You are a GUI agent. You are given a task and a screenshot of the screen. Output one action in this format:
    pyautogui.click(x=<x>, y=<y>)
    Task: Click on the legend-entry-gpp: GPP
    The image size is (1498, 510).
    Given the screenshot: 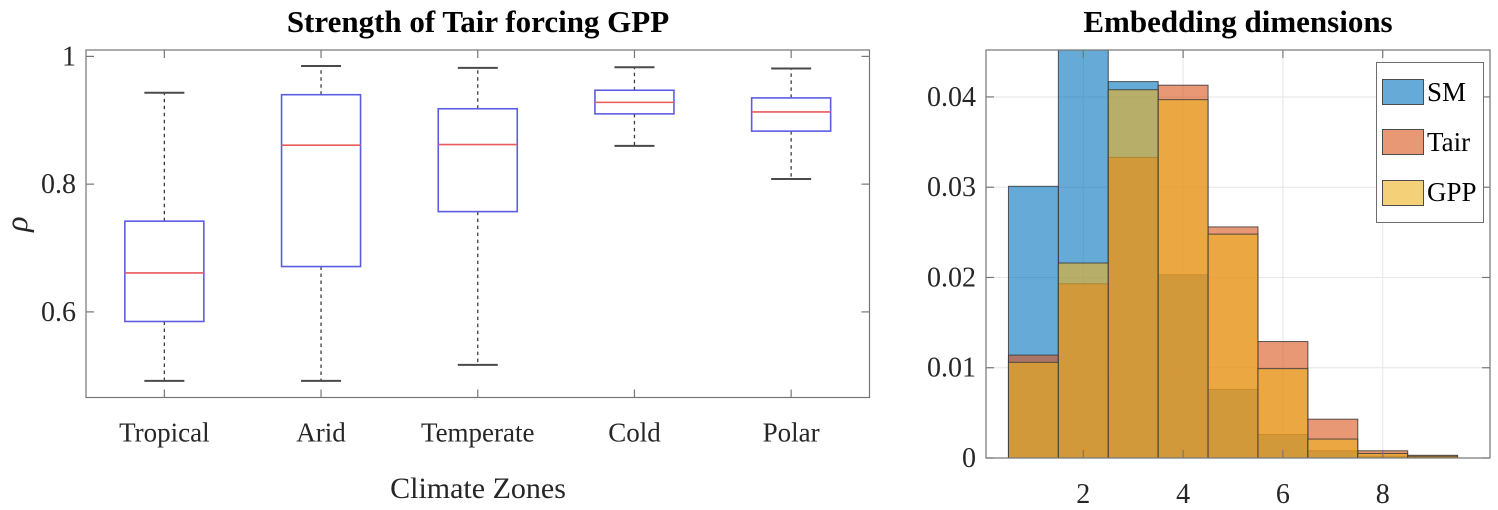 What is the action you would take?
    pyautogui.click(x=1432, y=192)
    